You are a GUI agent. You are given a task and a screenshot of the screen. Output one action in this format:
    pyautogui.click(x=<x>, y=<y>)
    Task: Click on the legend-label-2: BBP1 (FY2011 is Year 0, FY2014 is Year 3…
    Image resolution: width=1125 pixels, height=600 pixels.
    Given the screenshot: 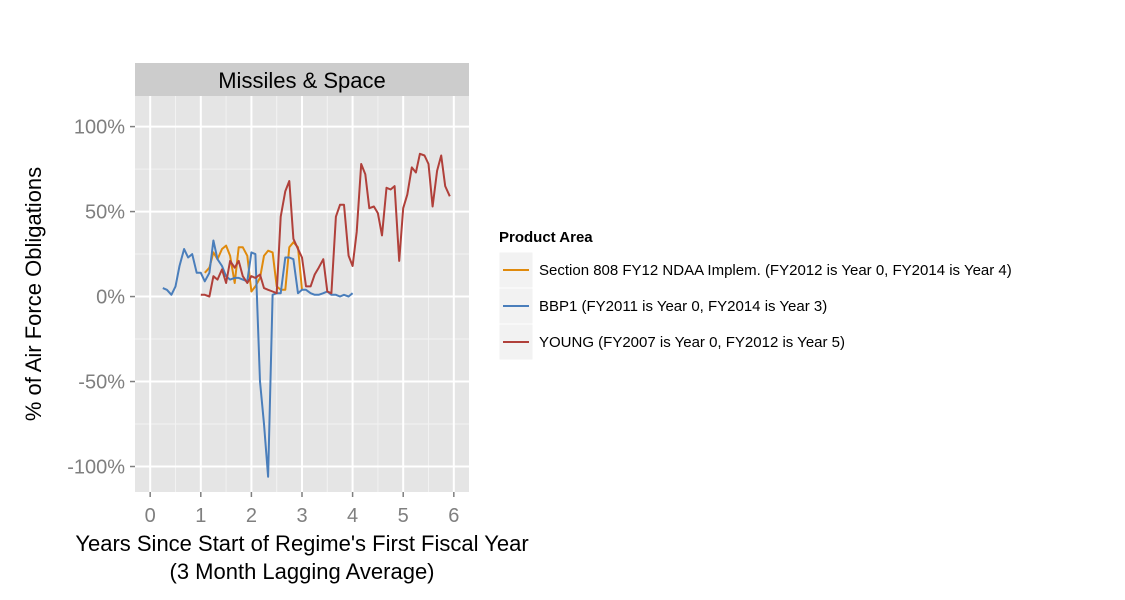 What is the action you would take?
    pyautogui.click(x=683, y=306)
    